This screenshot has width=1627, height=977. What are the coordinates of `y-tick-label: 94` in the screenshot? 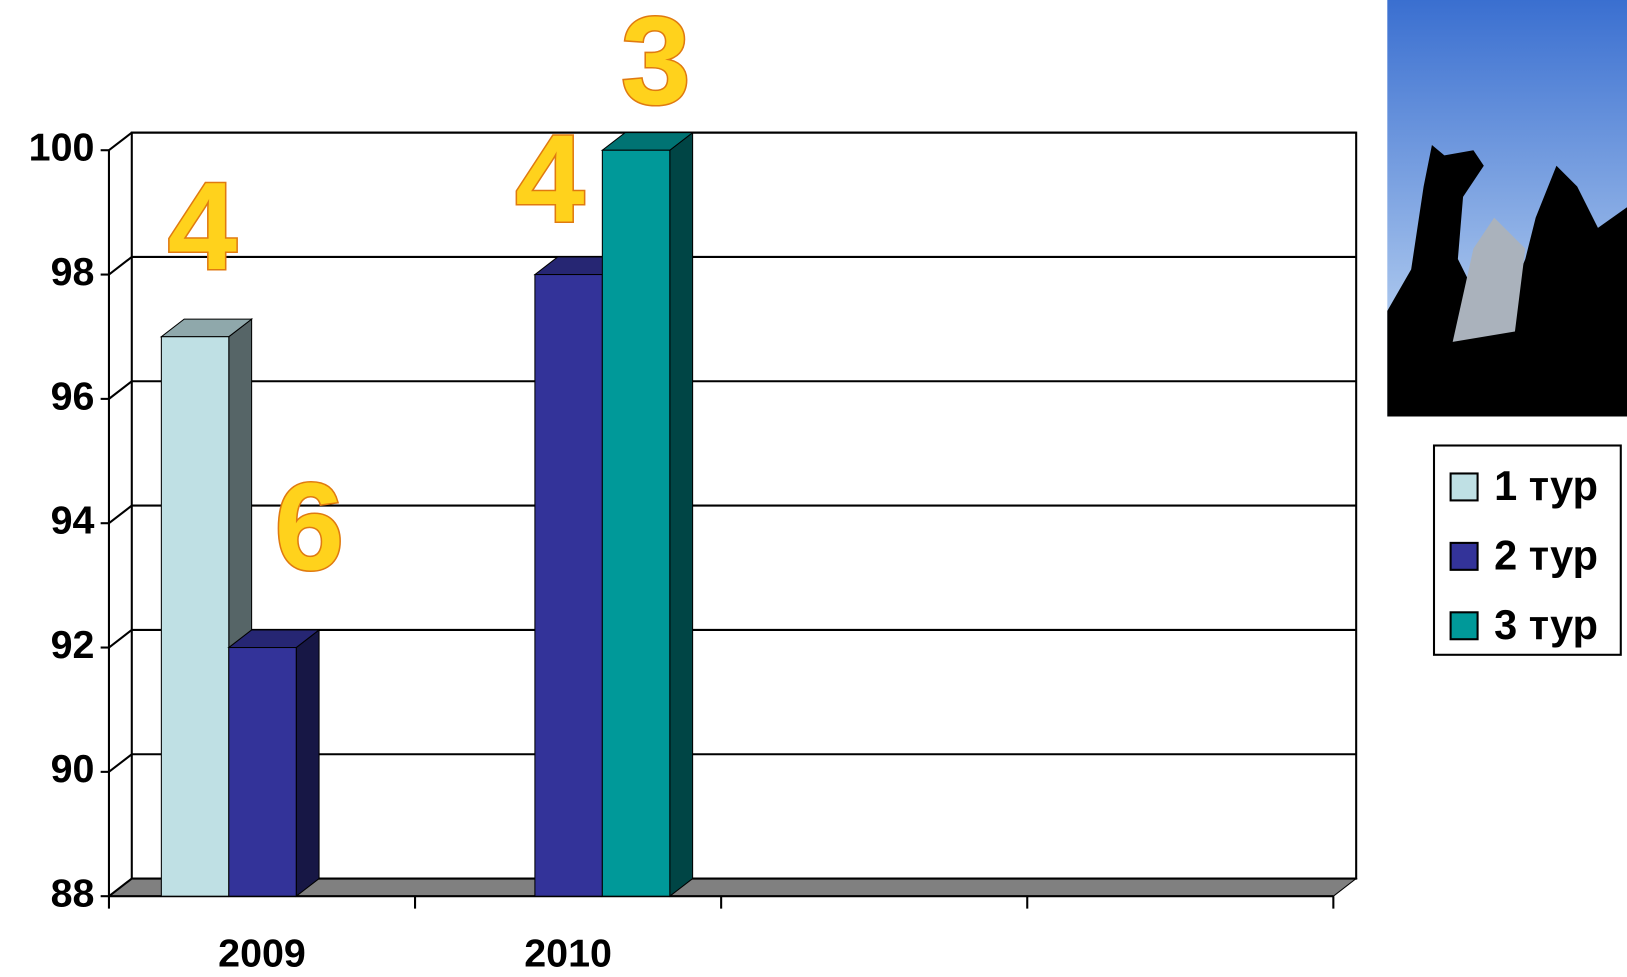 It's located at (73, 521).